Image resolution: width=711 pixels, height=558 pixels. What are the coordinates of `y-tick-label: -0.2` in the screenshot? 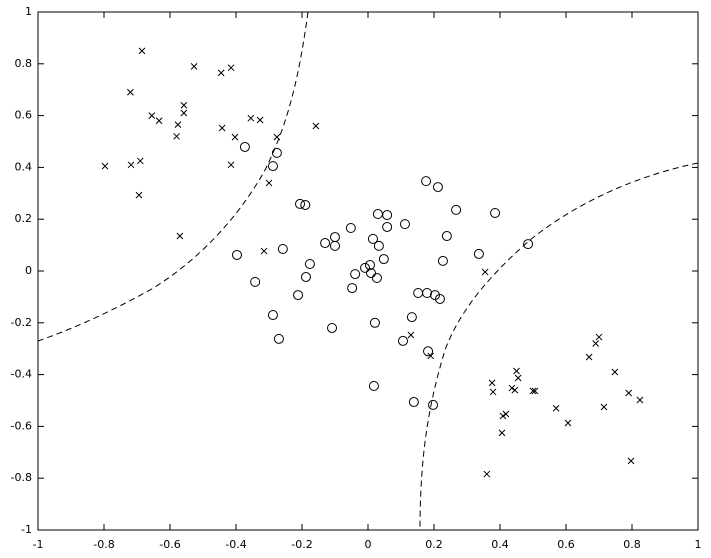 It's located at (21, 322).